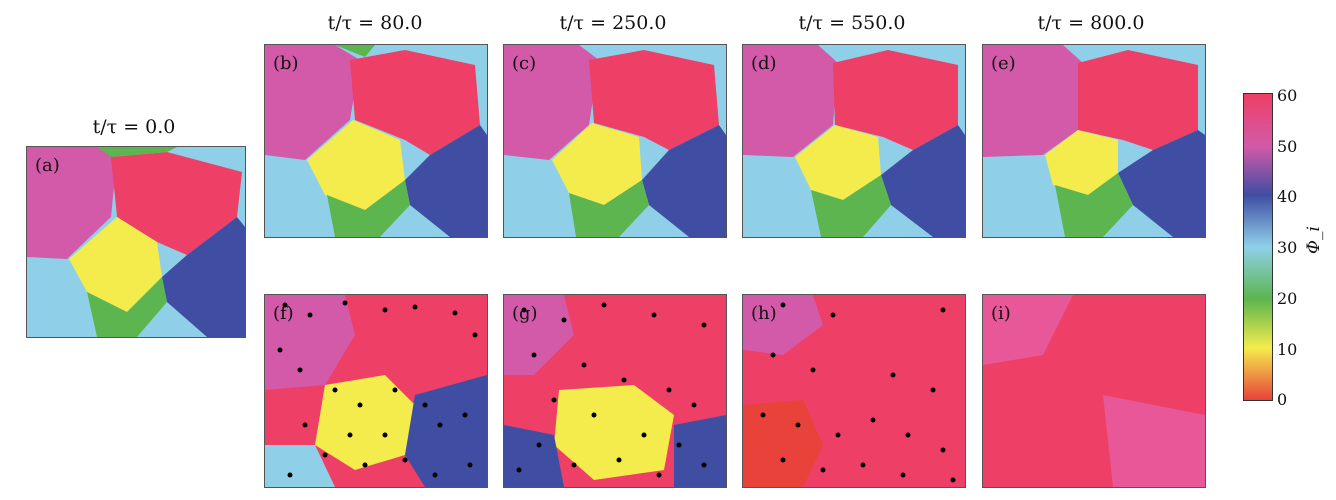 This screenshot has width=1336, height=500. I want to click on panel-g: (g), so click(615, 391).